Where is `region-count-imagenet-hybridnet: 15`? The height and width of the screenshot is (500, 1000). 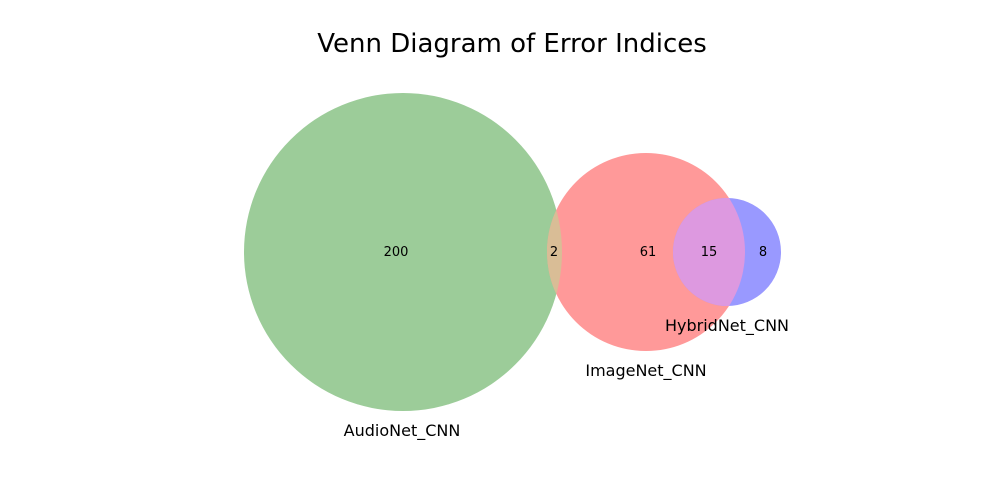
region-count-imagenet-hybridnet: 15 is located at coordinates (709, 252).